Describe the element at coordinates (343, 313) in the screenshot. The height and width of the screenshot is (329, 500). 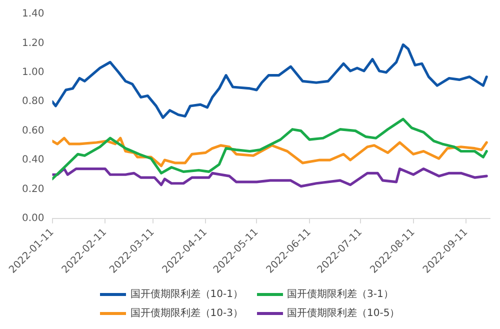
I see `legend-label: 国开债期限利差（10-5）` at that location.